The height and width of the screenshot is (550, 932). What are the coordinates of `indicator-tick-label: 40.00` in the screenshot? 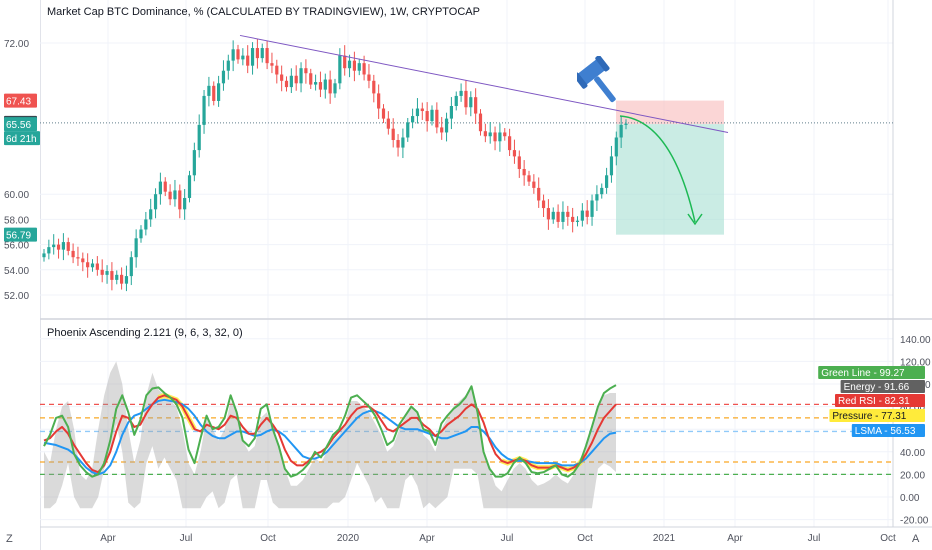 It's located at (912, 453).